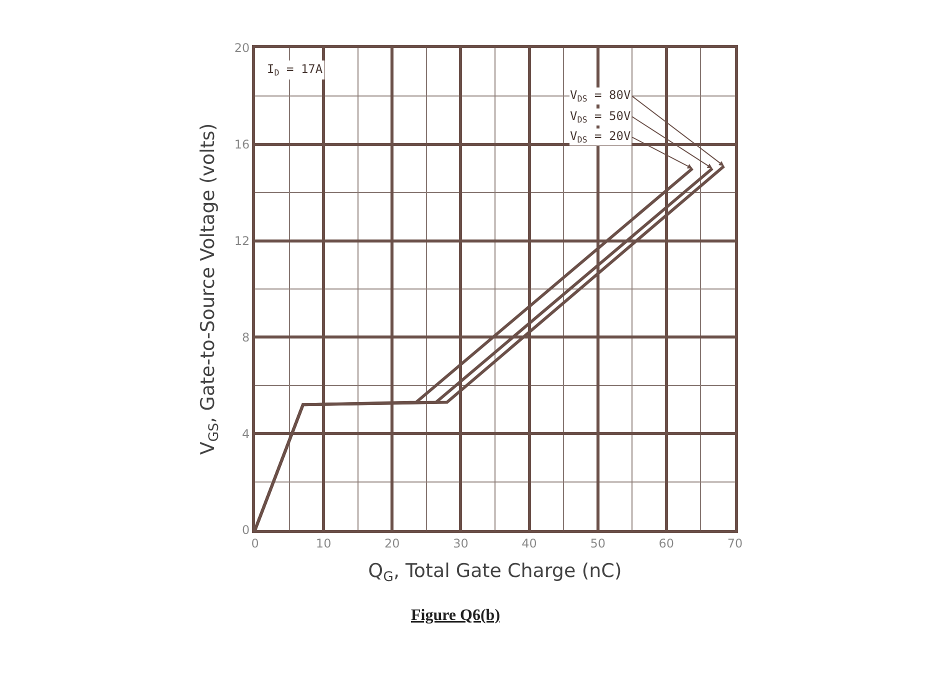 The height and width of the screenshot is (698, 946). I want to click on y-tick-label: 20, so click(242, 48).